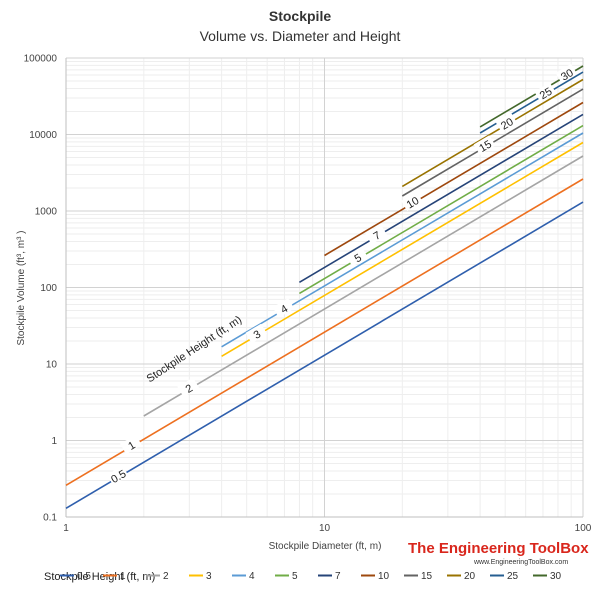 The width and height of the screenshot is (600, 589). Describe the element at coordinates (66, 528) in the screenshot. I see `x-tick-label: 1` at that location.